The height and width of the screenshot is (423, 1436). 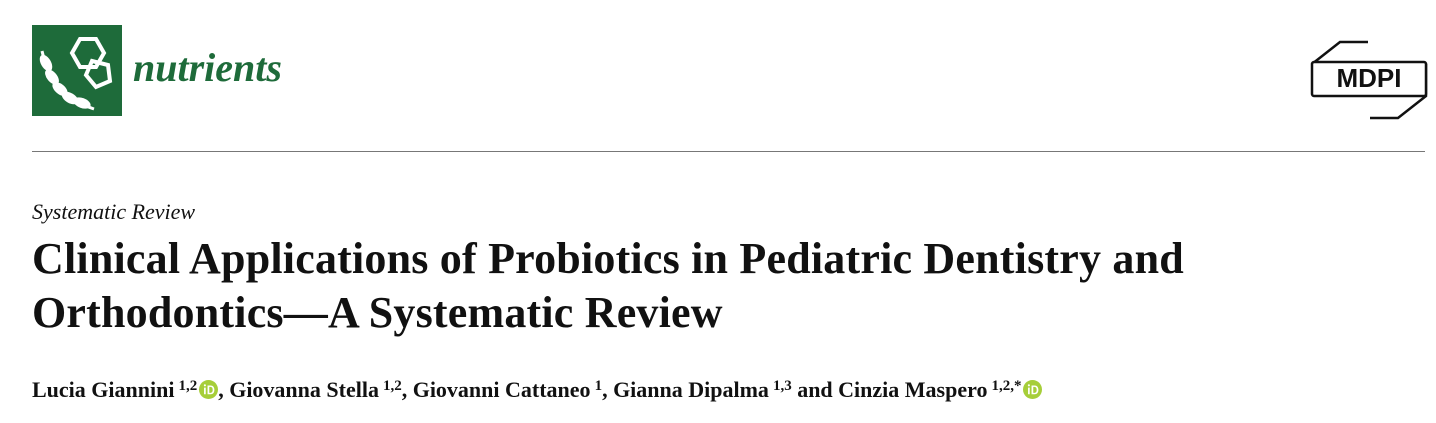 I want to click on publisher-name: MDPI, so click(x=1369, y=78).